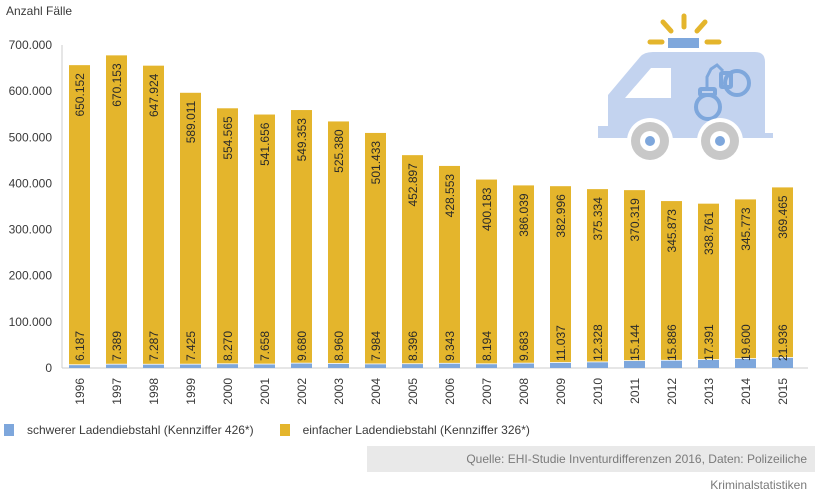 The image size is (815, 498). I want to click on data-label-schwerer: 6.187, so click(80, 346).